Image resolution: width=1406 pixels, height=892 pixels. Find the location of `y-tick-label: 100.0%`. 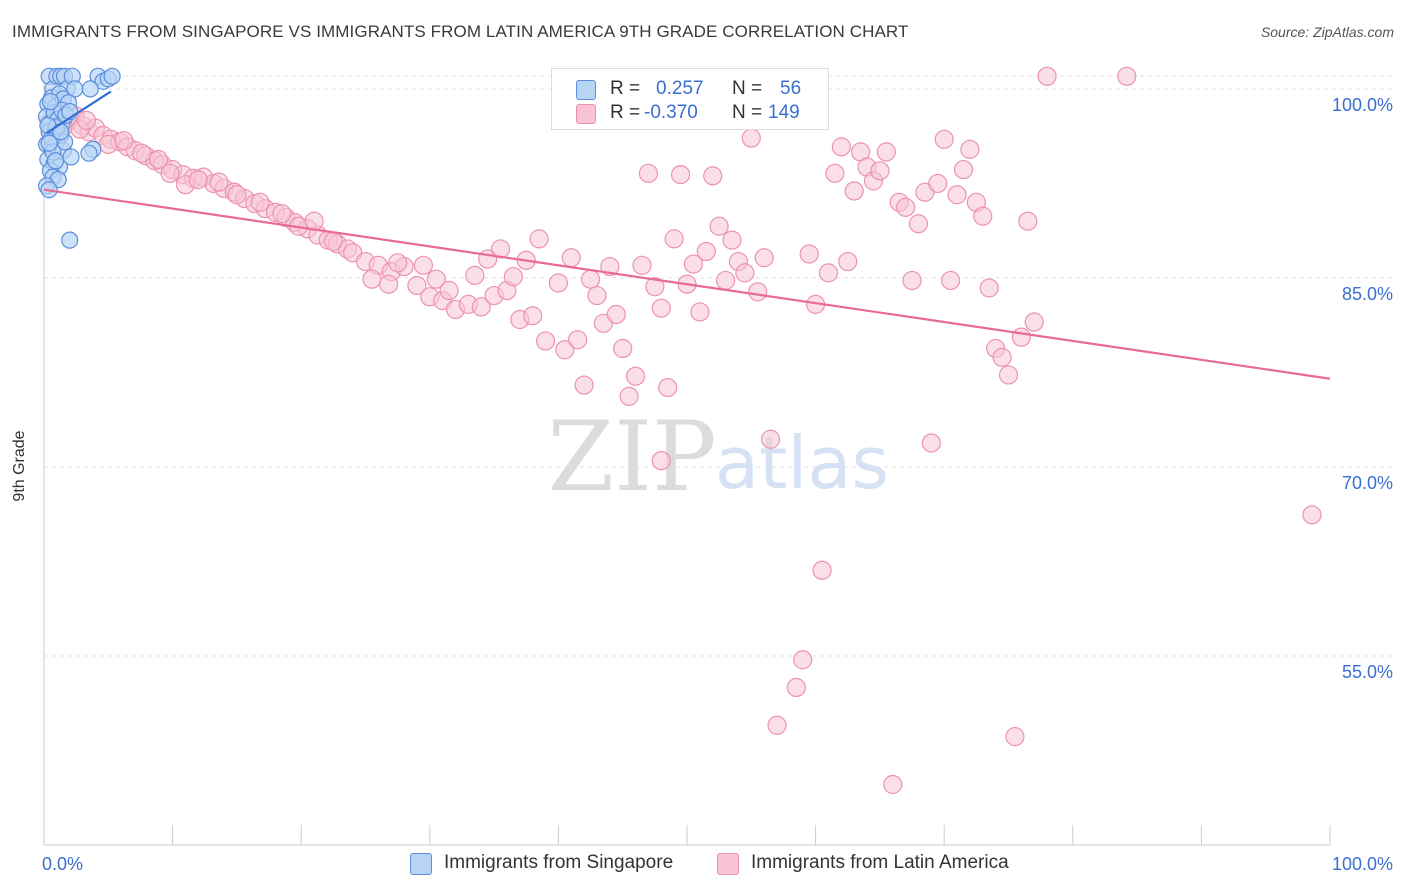

y-tick-label: 100.0% is located at coordinates (1362, 105).